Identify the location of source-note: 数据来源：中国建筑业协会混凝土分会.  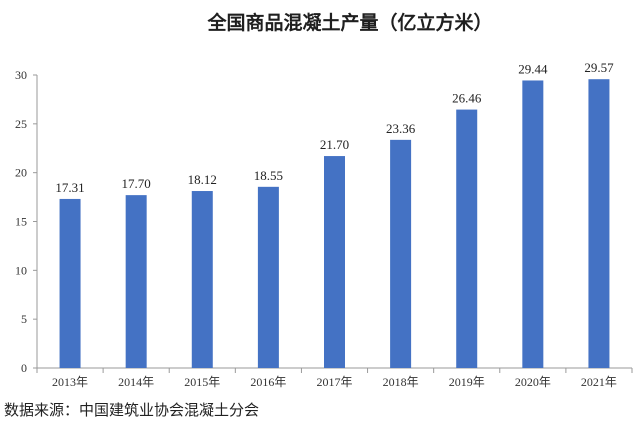
(132, 410).